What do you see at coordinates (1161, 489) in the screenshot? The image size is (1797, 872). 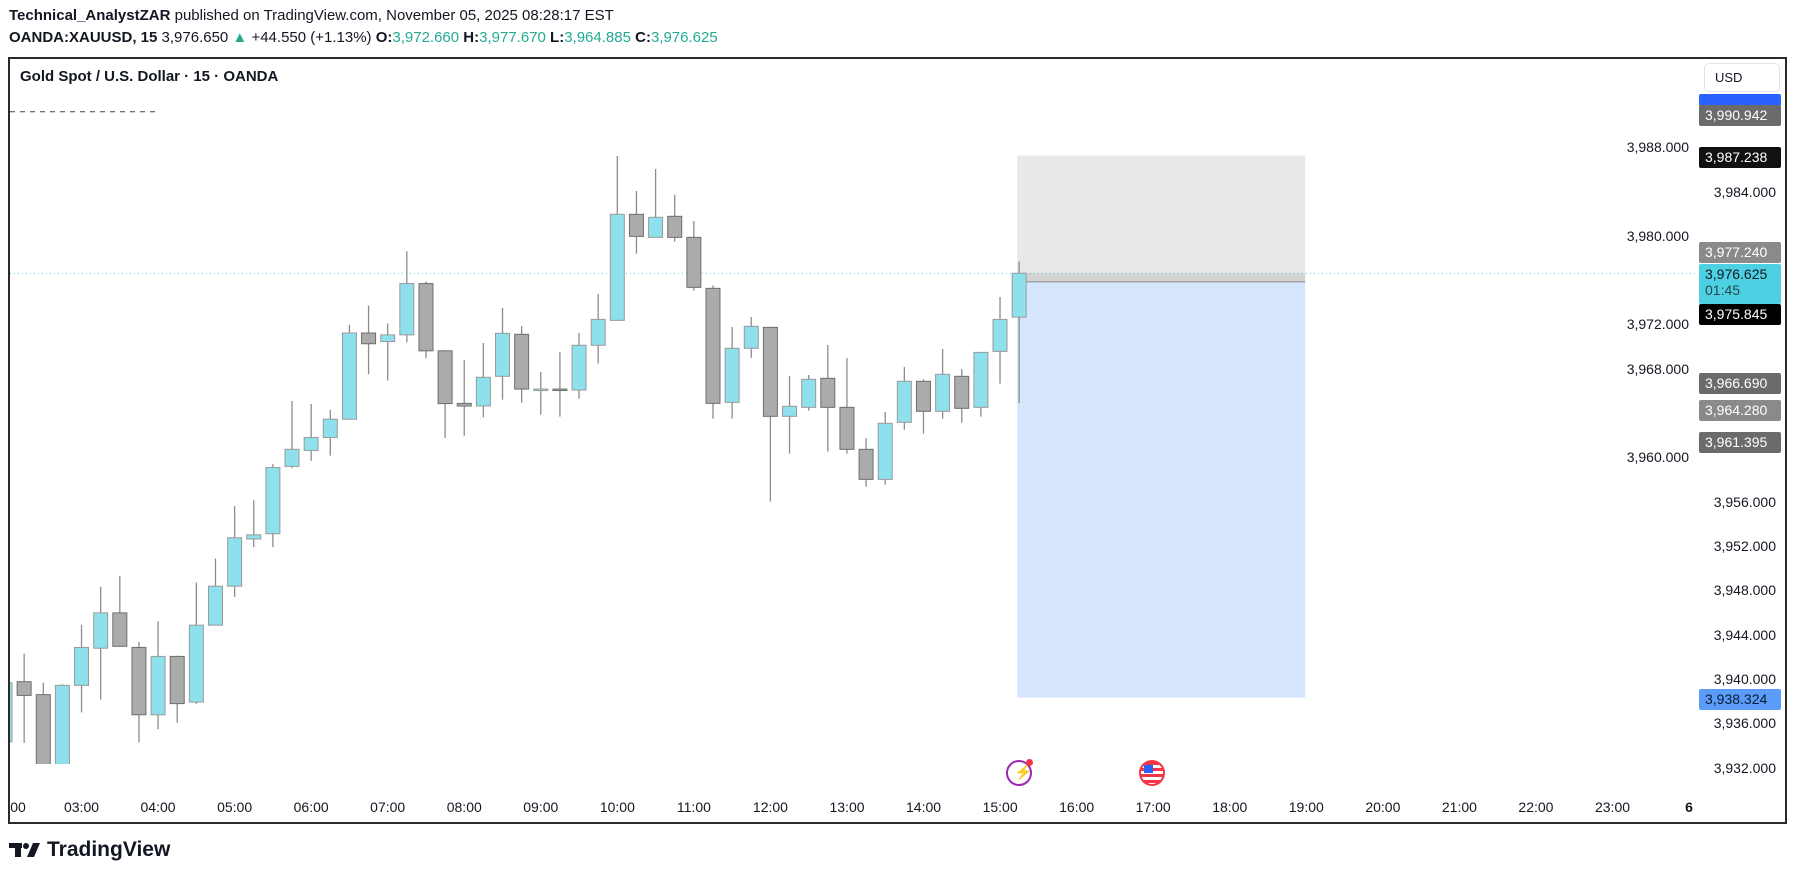 I see `stop-zone` at bounding box center [1161, 489].